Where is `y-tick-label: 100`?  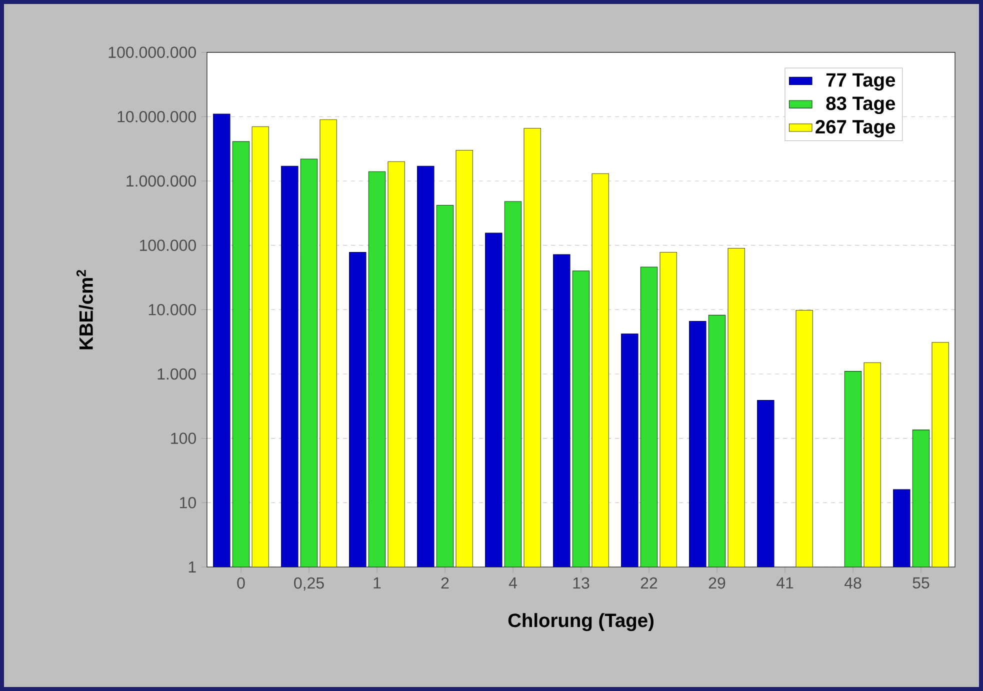
y-tick-label: 100 is located at coordinates (183, 438).